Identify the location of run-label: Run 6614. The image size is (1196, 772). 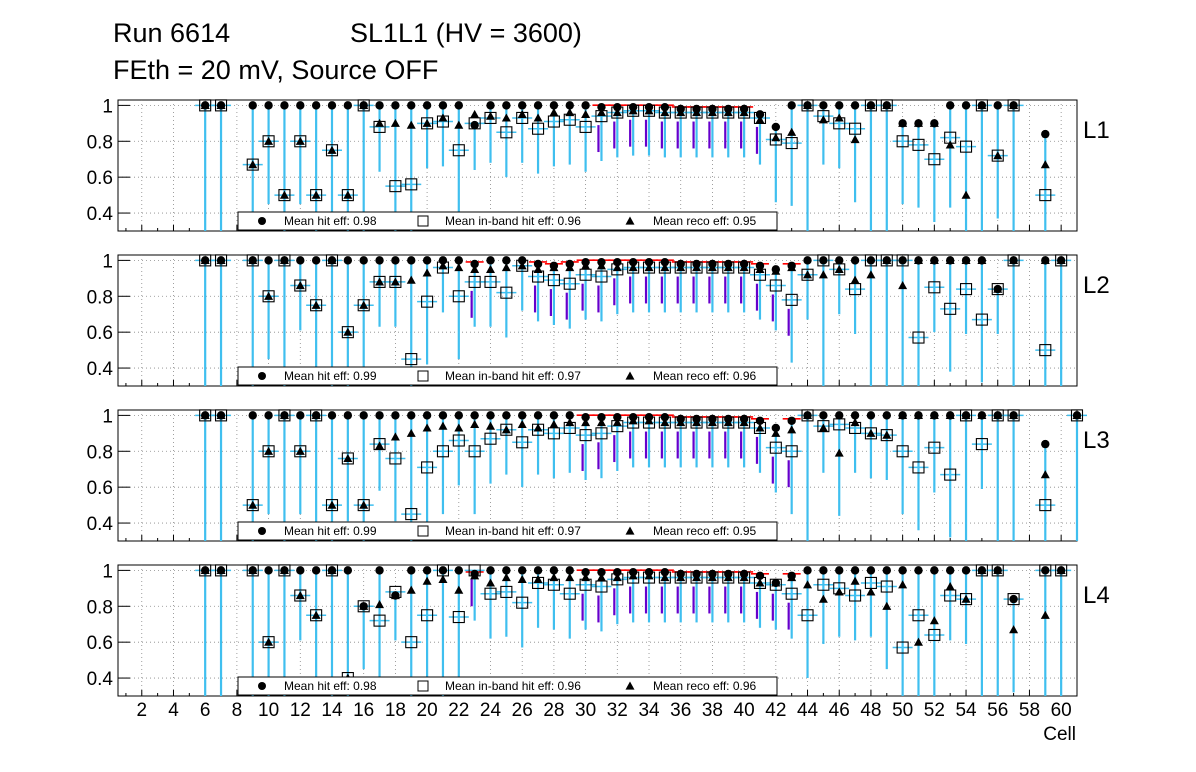
(171, 33).